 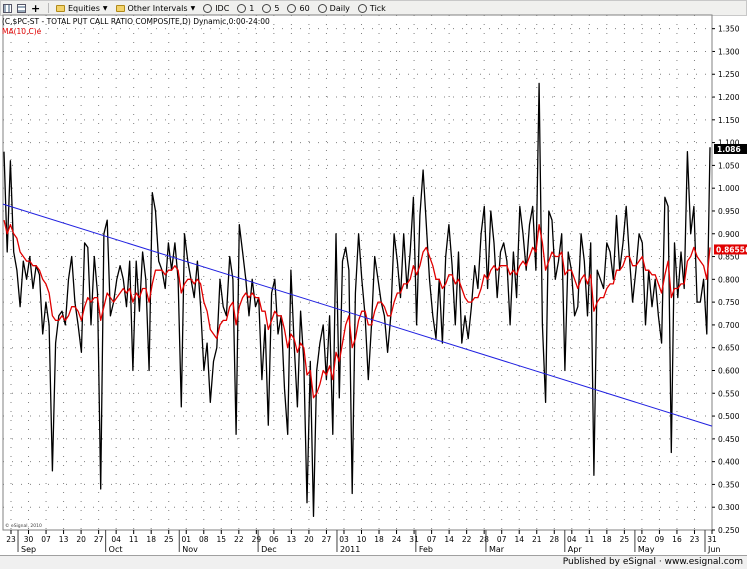 I want to click on y-tick-label: 0.600, so click(x=729, y=370).